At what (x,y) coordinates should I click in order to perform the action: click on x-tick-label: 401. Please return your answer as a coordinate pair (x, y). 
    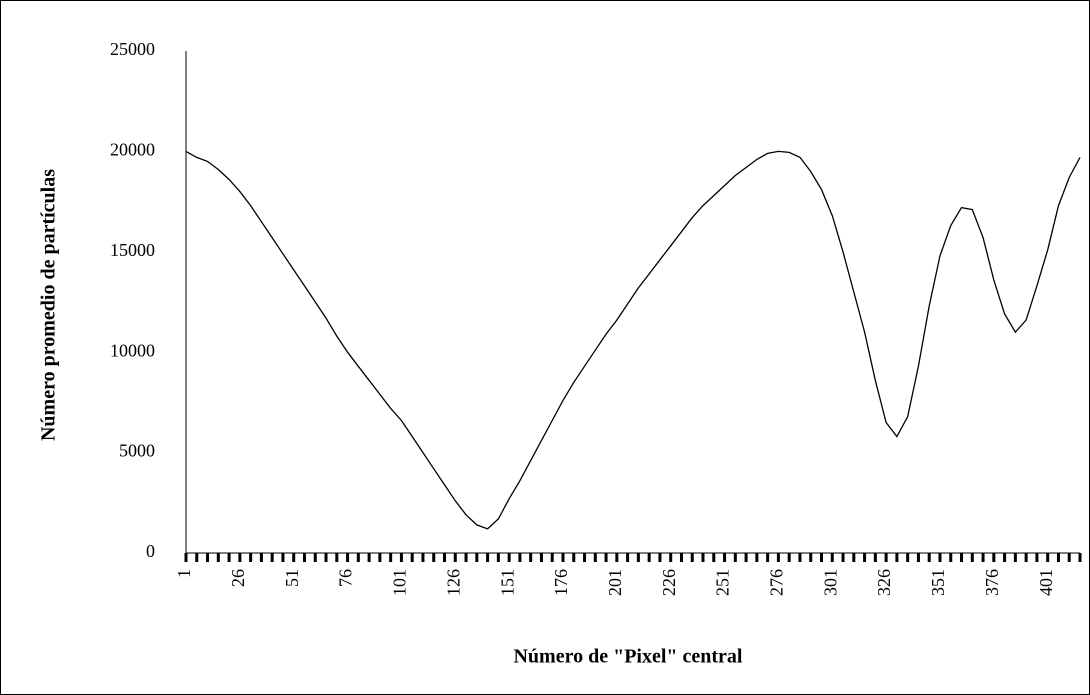
    Looking at the image, I should click on (1046, 582).